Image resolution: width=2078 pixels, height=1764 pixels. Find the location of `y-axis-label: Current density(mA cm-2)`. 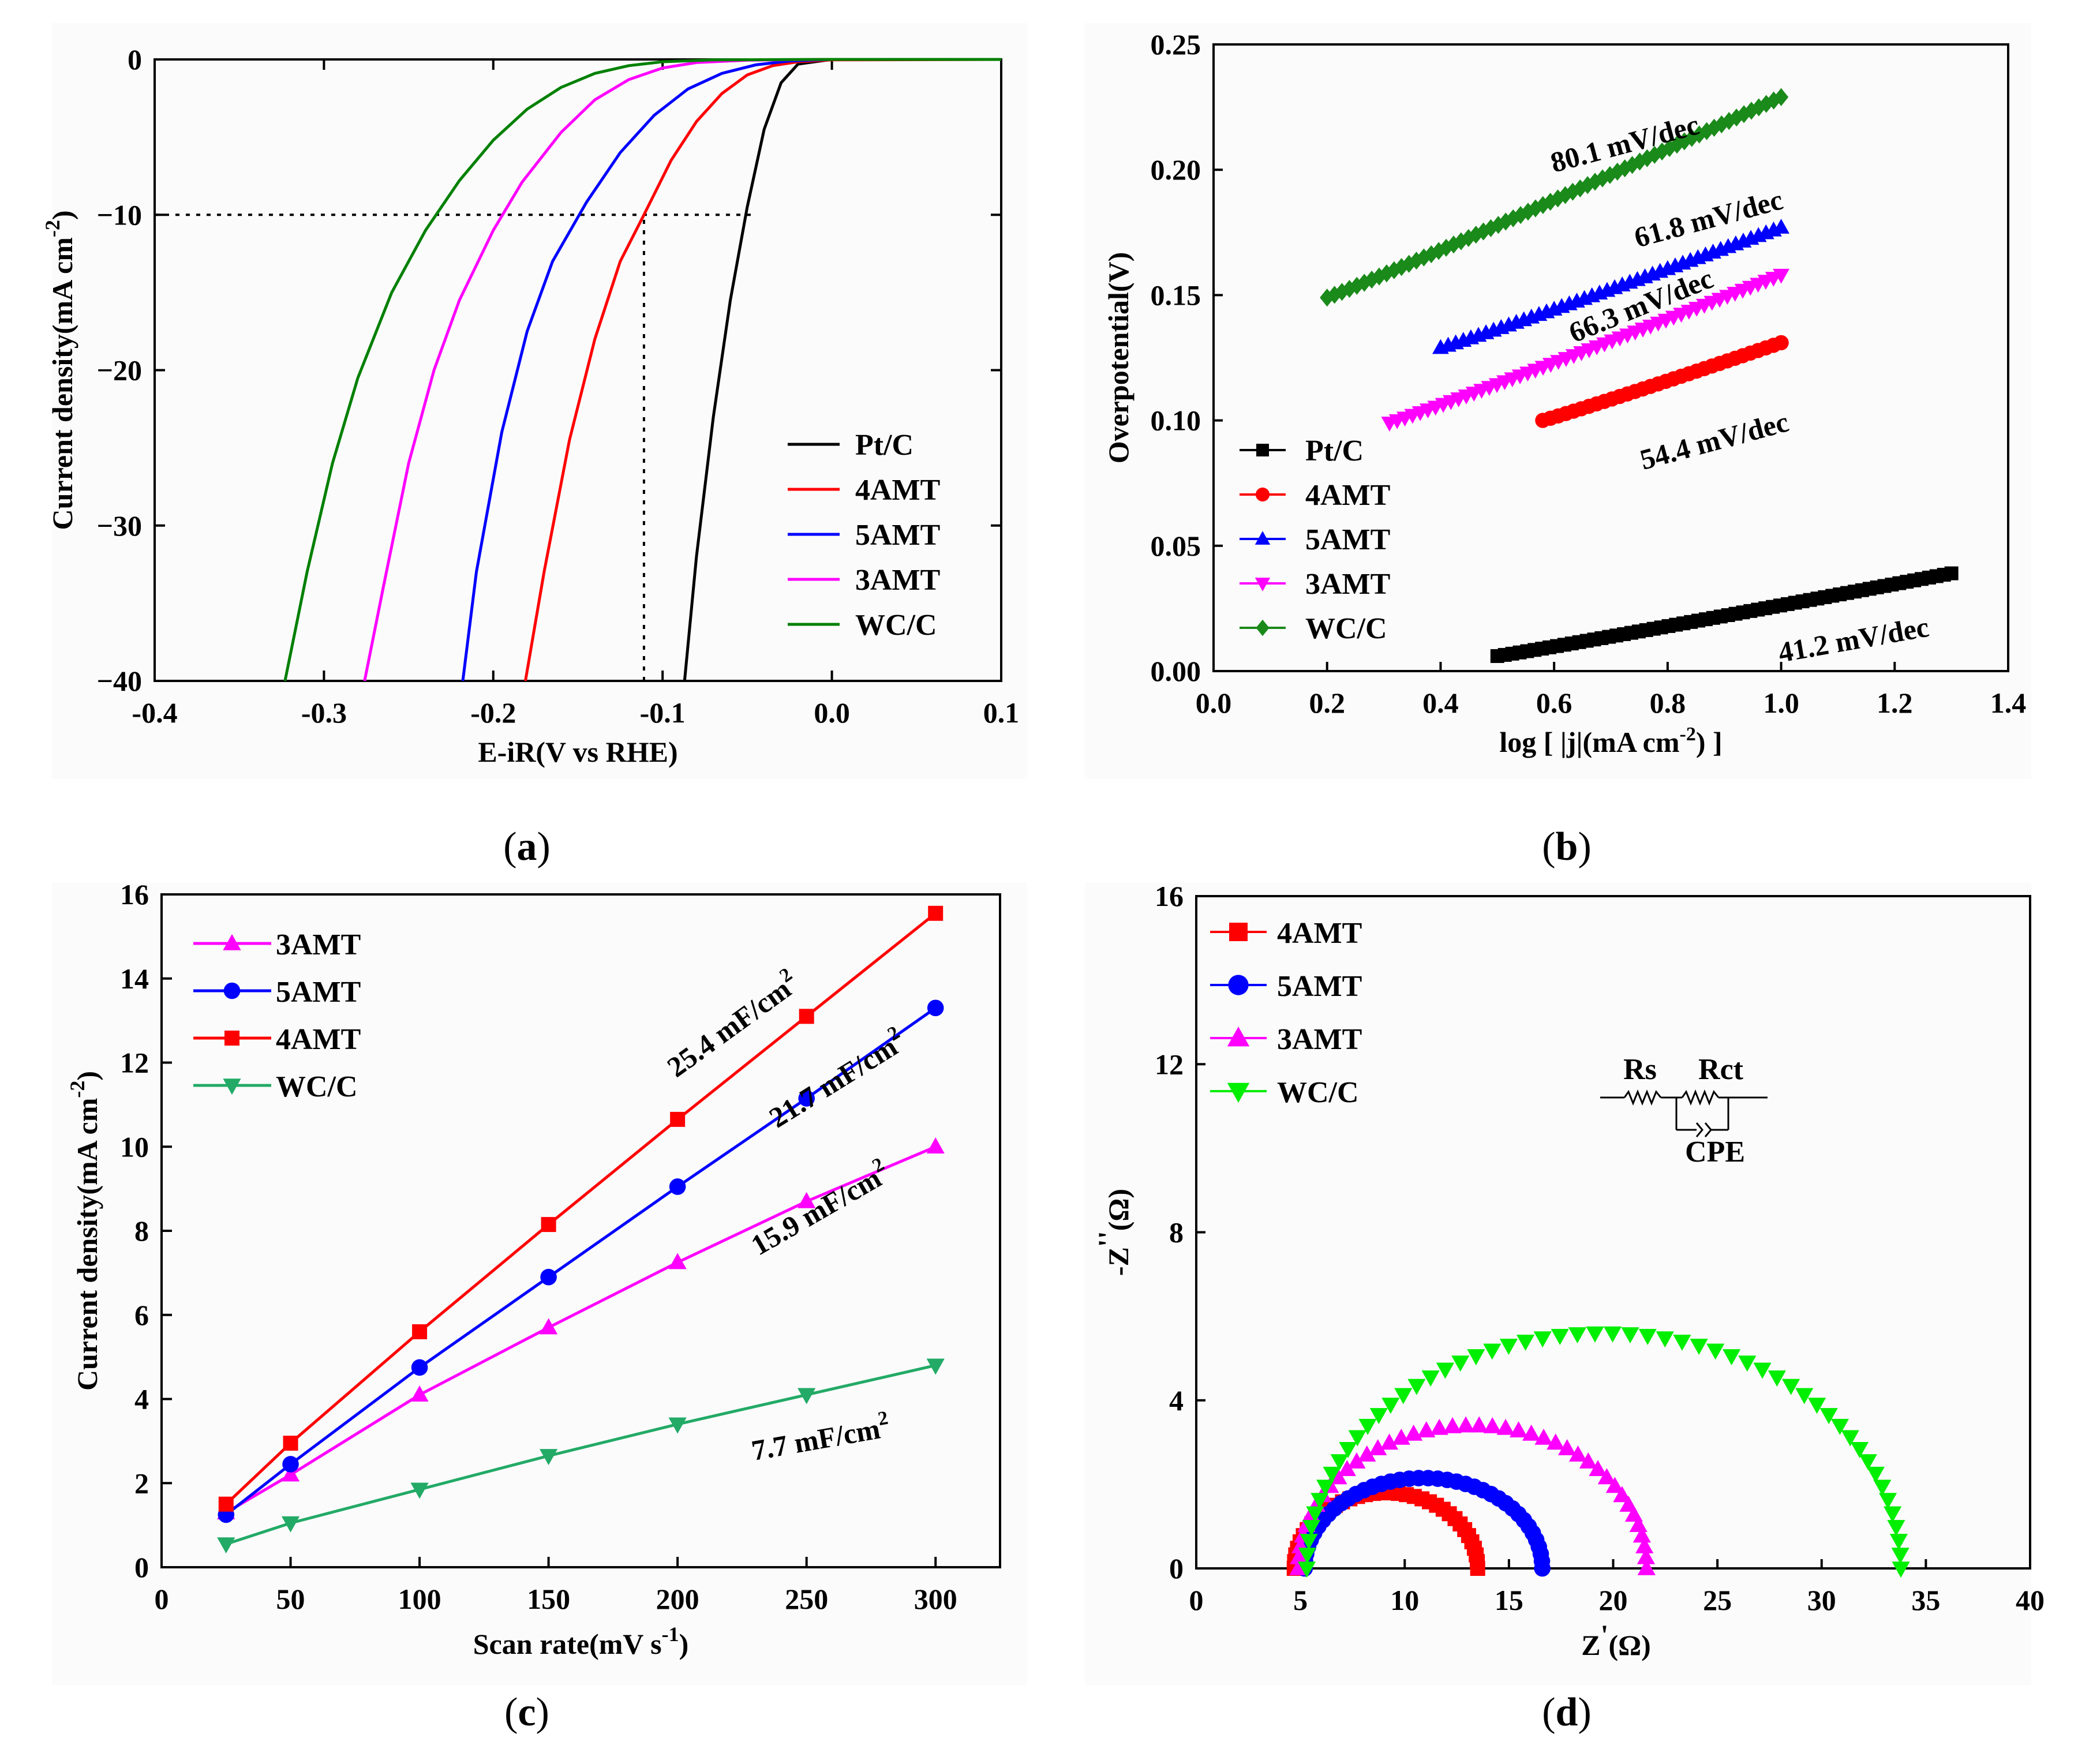

y-axis-label: Current density(mA cm-2) is located at coordinates (59, 370).